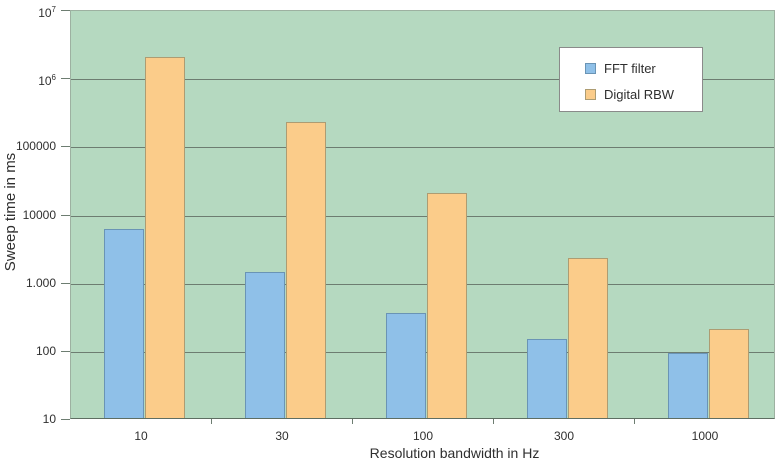 The width and height of the screenshot is (782, 464). What do you see at coordinates (53, 77) in the screenshot?
I see `exponent: 6` at bounding box center [53, 77].